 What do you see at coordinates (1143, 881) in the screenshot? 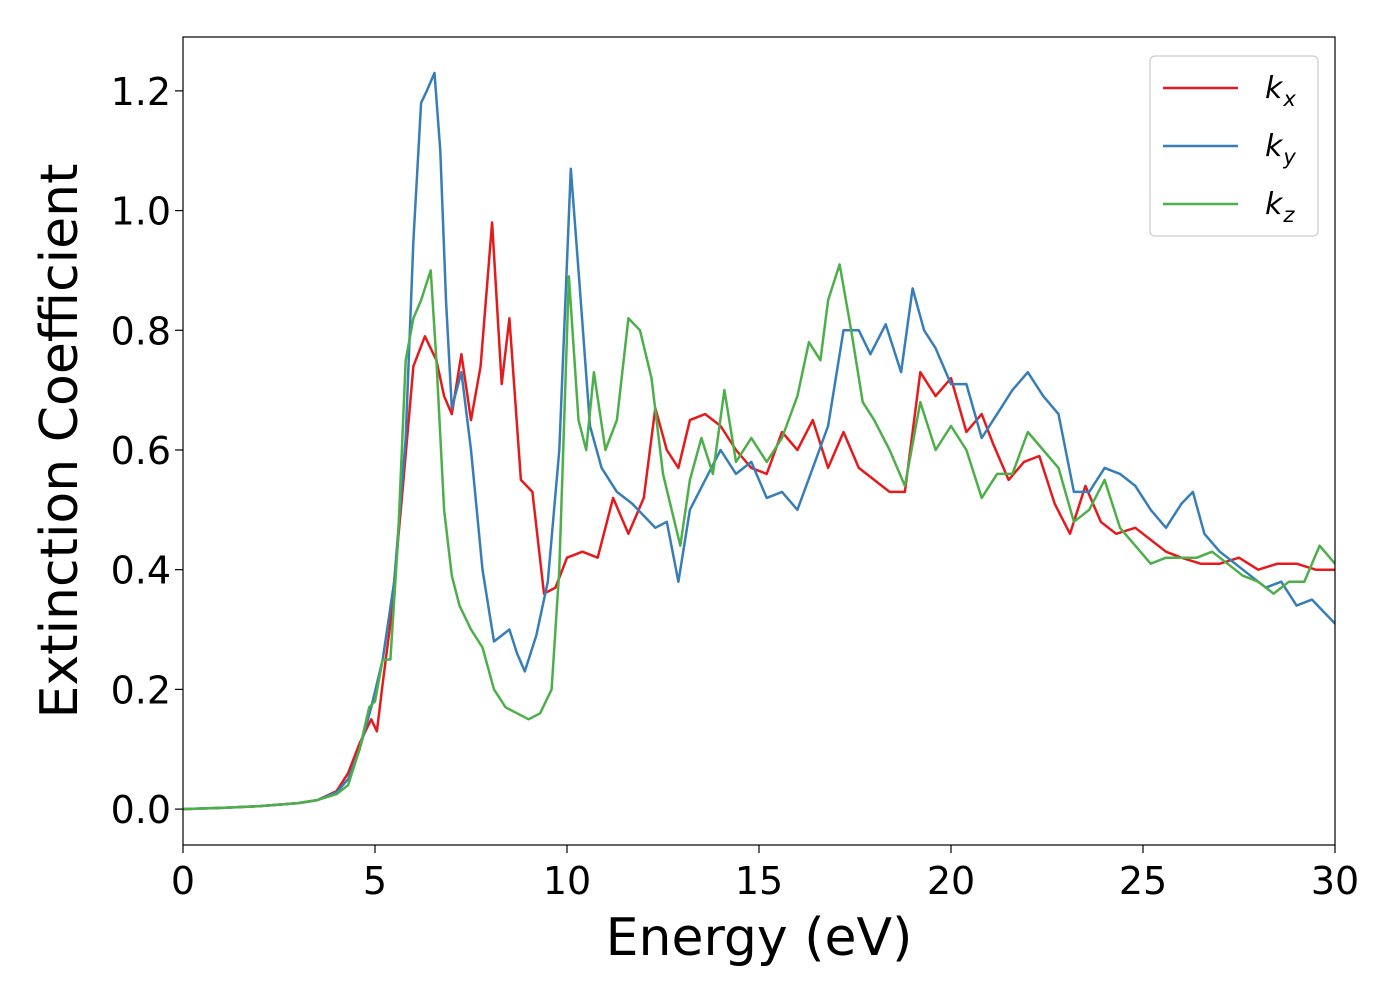
I see `x-tick-label: 25` at bounding box center [1143, 881].